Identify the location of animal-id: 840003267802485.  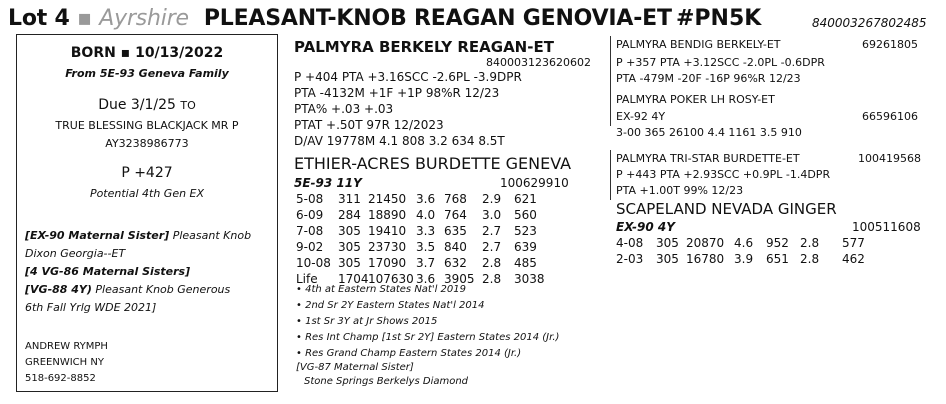
(869, 23).